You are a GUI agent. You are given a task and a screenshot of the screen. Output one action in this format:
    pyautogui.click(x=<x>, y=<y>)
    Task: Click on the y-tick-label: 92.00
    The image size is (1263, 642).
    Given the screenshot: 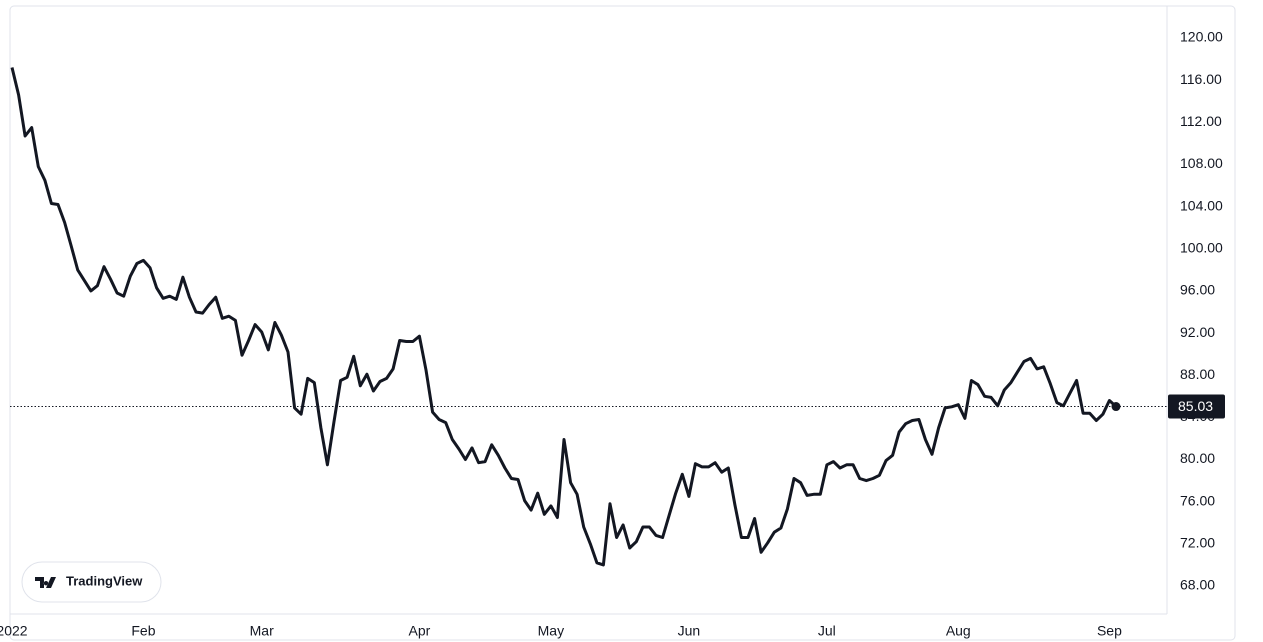 What is the action you would take?
    pyautogui.click(x=1197, y=332)
    